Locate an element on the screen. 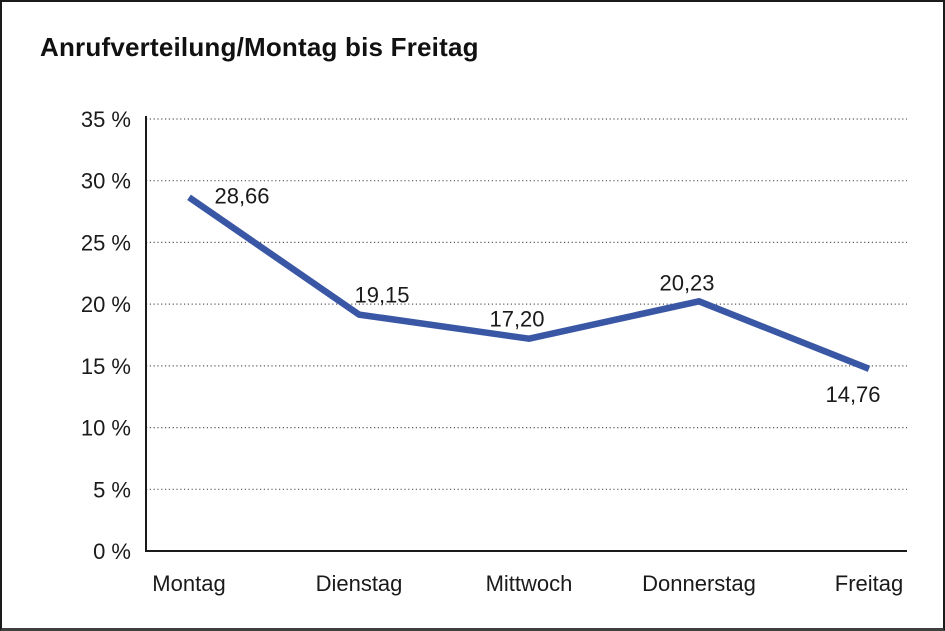 The width and height of the screenshot is (945, 631). data-point-label: 19,15 is located at coordinates (381, 295).